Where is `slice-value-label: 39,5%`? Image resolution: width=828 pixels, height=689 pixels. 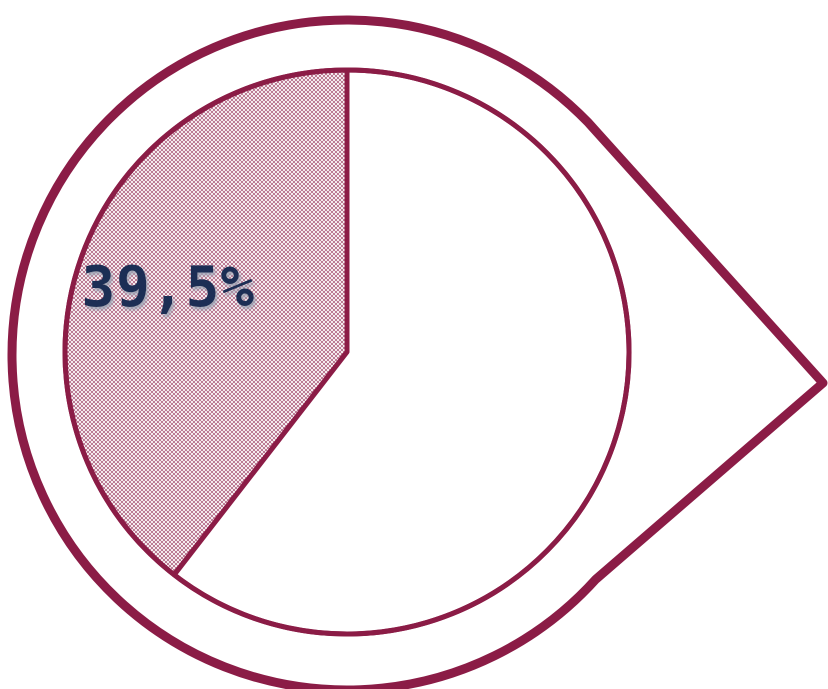
slice-value-label: 39,5% is located at coordinates (168, 287).